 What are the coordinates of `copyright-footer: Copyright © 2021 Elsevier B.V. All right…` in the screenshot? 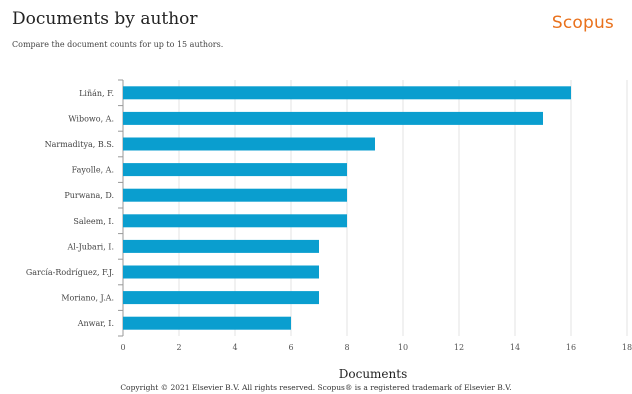 It's located at (316, 387).